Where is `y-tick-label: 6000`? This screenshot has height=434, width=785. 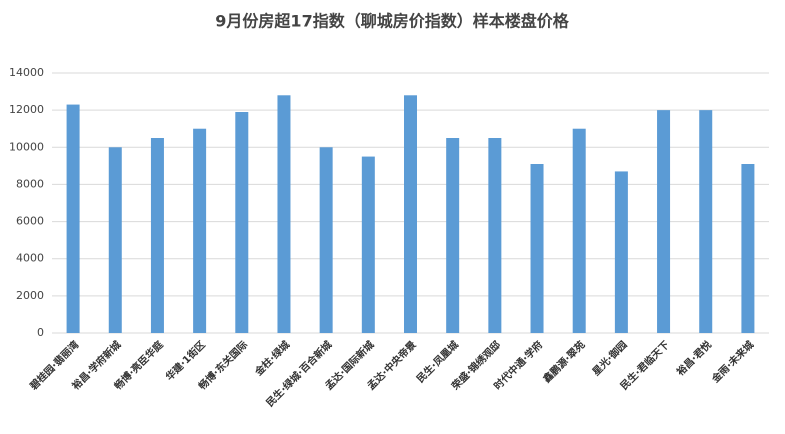 y-tick-label: 6000 is located at coordinates (30, 221).